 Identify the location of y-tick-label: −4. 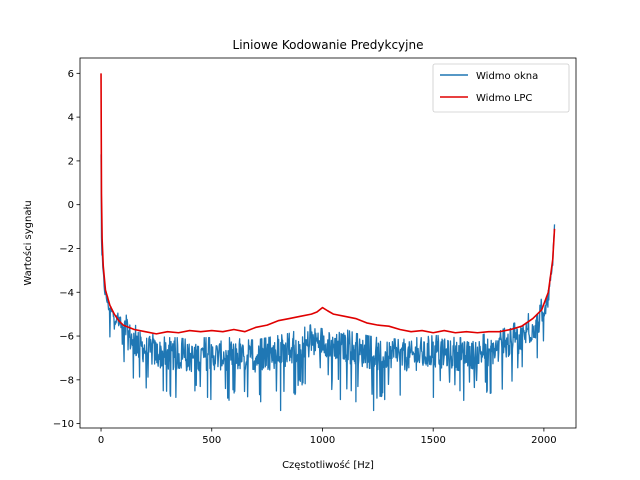
(66, 293).